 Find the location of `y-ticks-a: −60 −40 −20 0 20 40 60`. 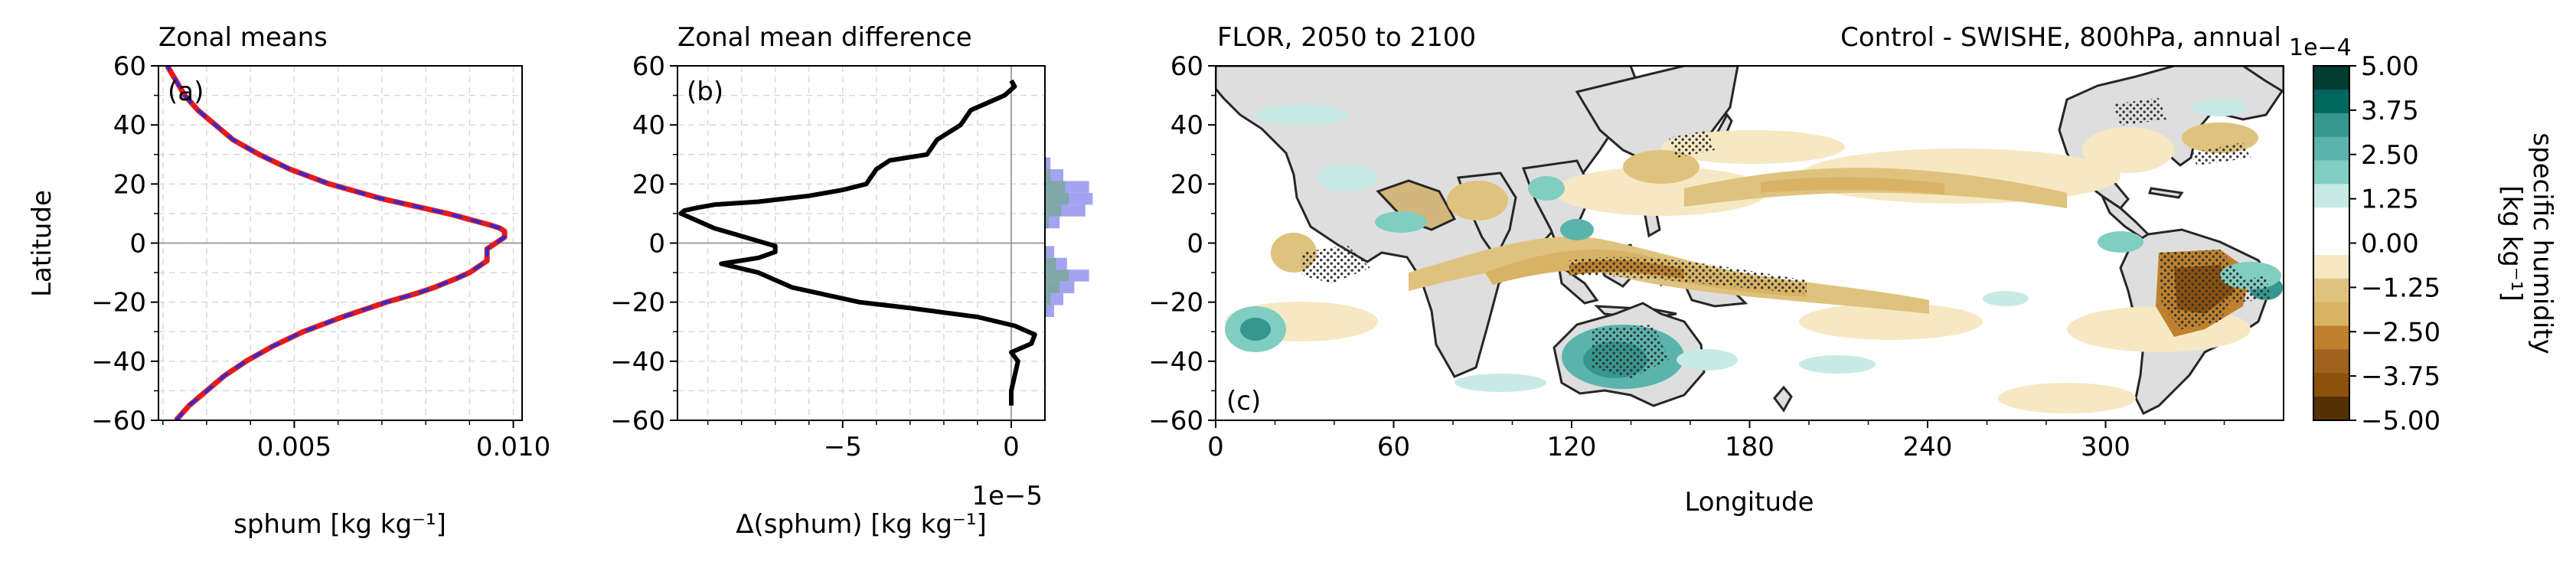

y-ticks-a: −60 −40 −20 0 20 40 60 is located at coordinates (124, 243).